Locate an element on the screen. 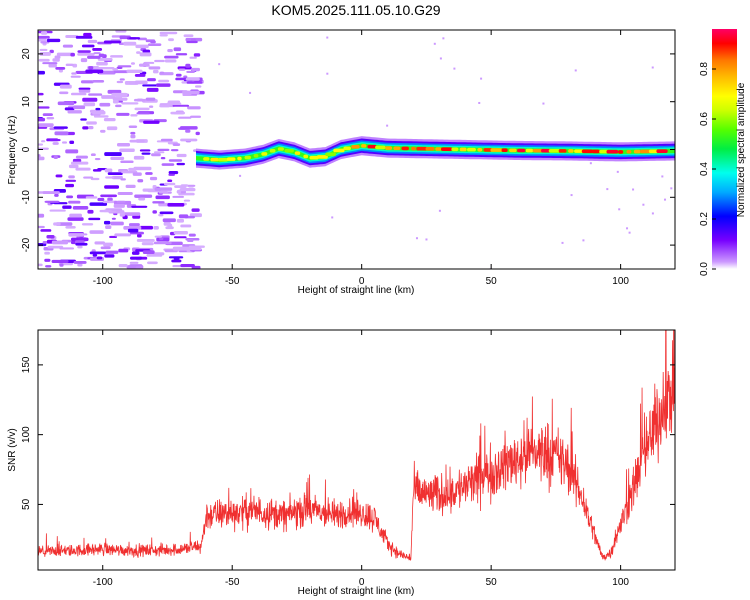  colorbar-tick-label: 0.8 is located at coordinates (704, 69).